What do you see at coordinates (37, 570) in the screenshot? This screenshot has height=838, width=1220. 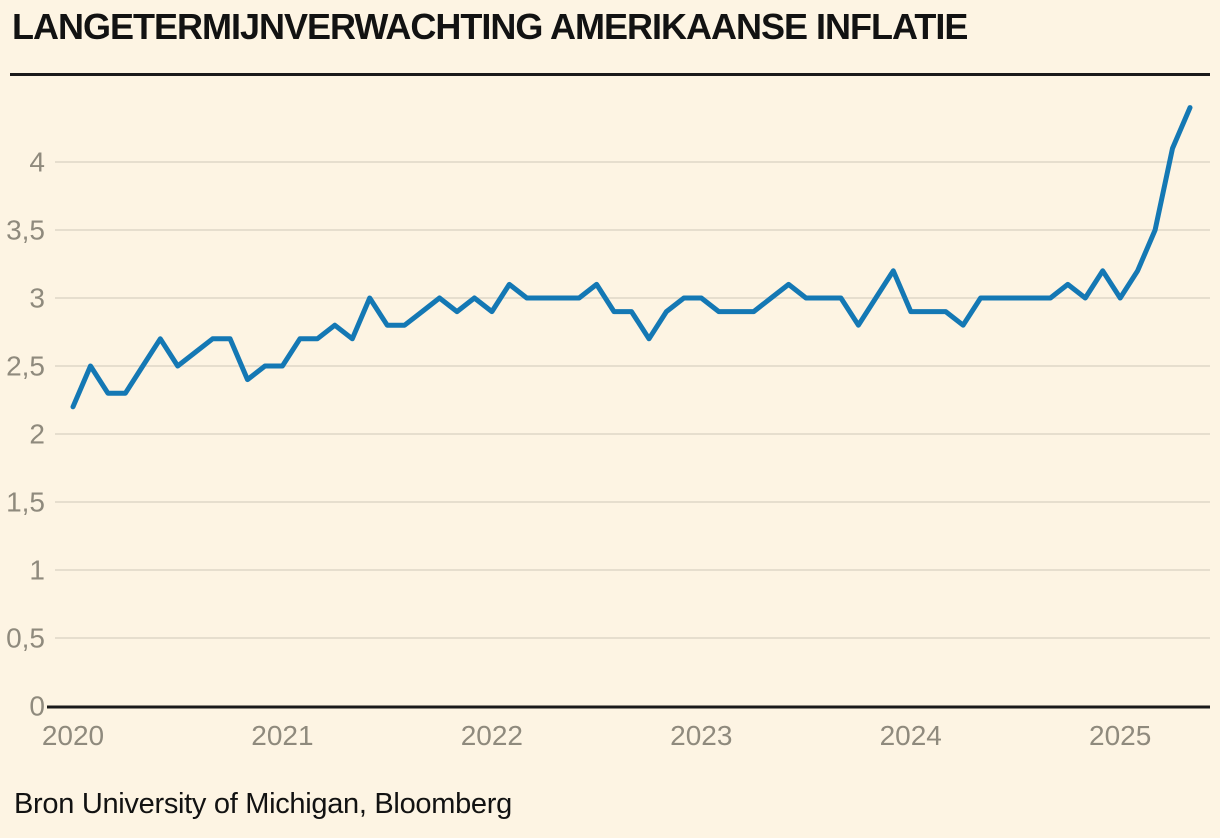 I see `y-tick-label: 1` at bounding box center [37, 570].